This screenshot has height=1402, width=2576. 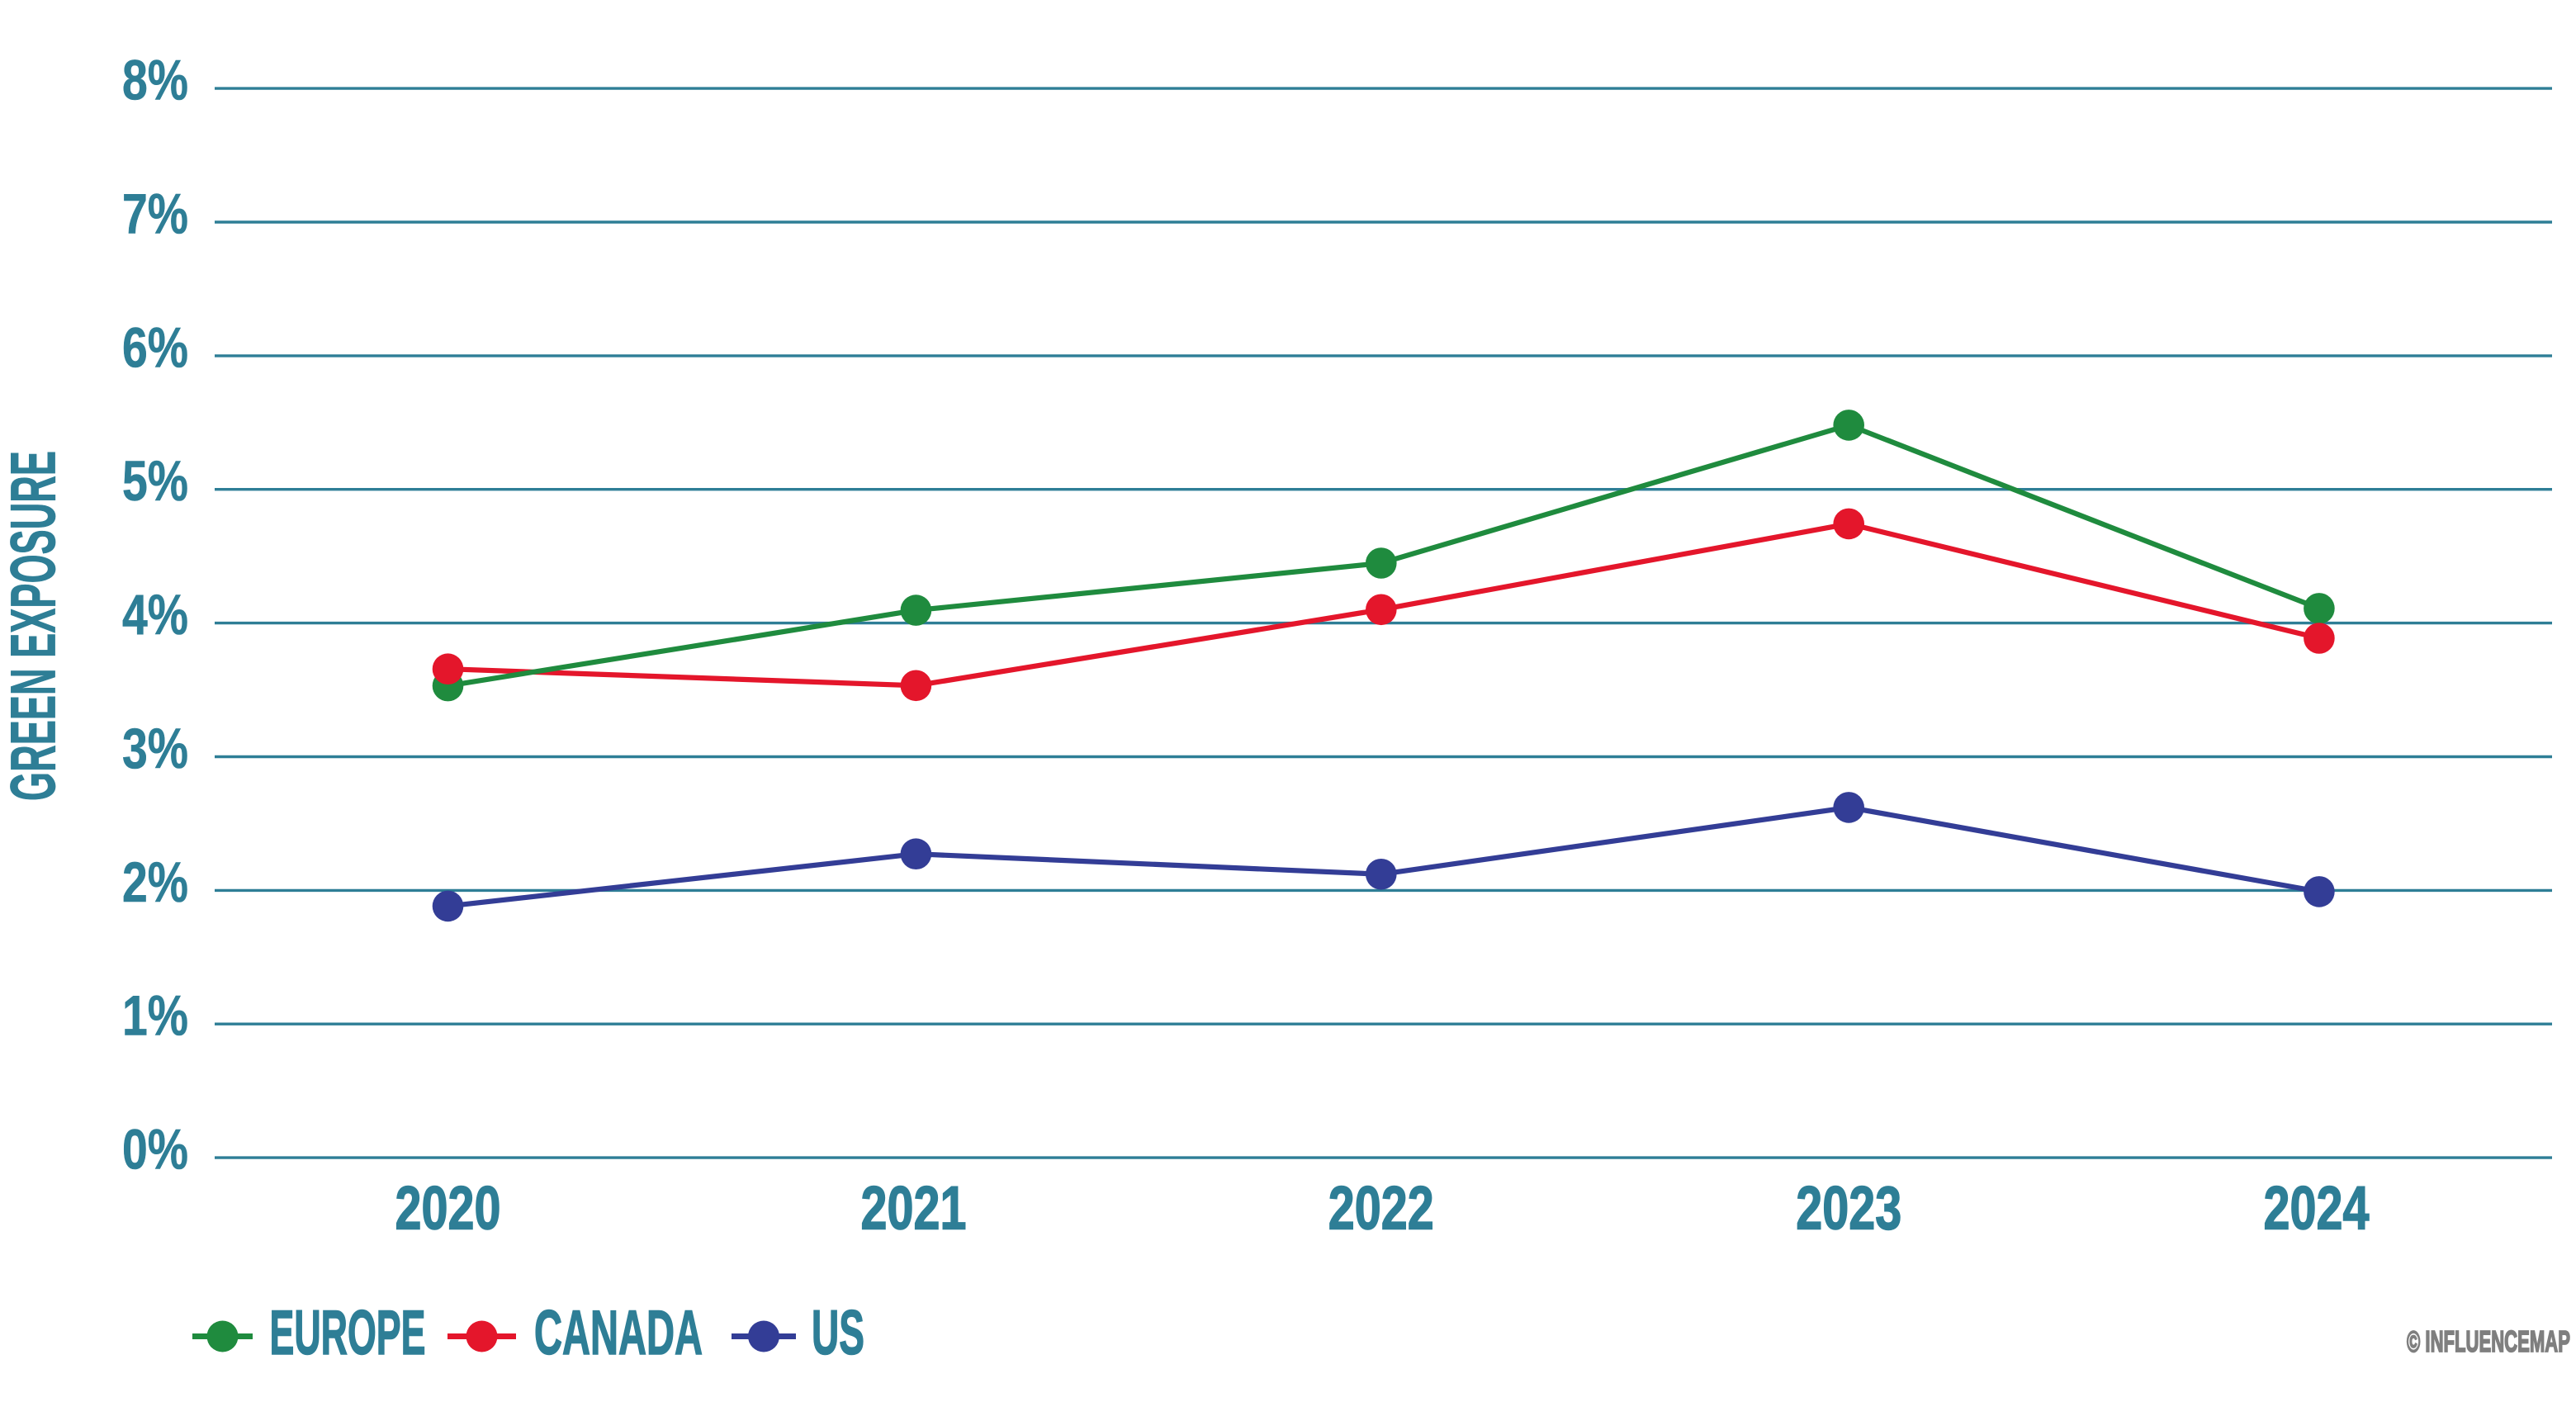 What do you see at coordinates (1848, 1208) in the screenshot?
I see `svg-text: 2023` at bounding box center [1848, 1208].